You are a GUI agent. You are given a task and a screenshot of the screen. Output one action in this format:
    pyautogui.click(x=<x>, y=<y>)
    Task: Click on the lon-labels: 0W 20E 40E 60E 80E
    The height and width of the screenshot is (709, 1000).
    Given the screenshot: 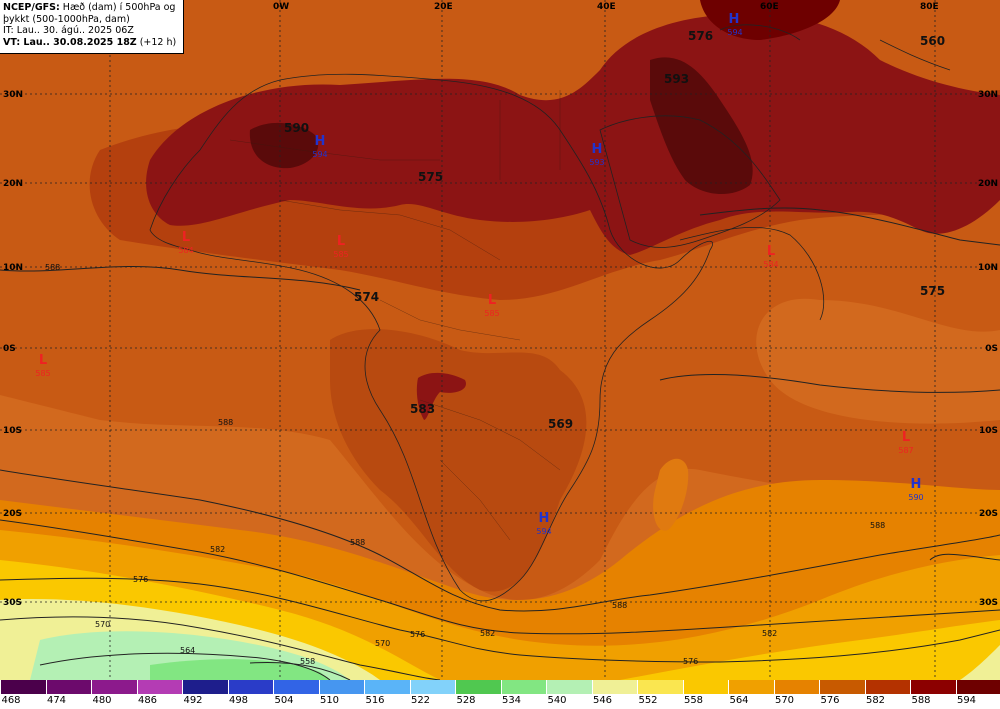 What is the action you would take?
    pyautogui.click(x=606, y=7)
    